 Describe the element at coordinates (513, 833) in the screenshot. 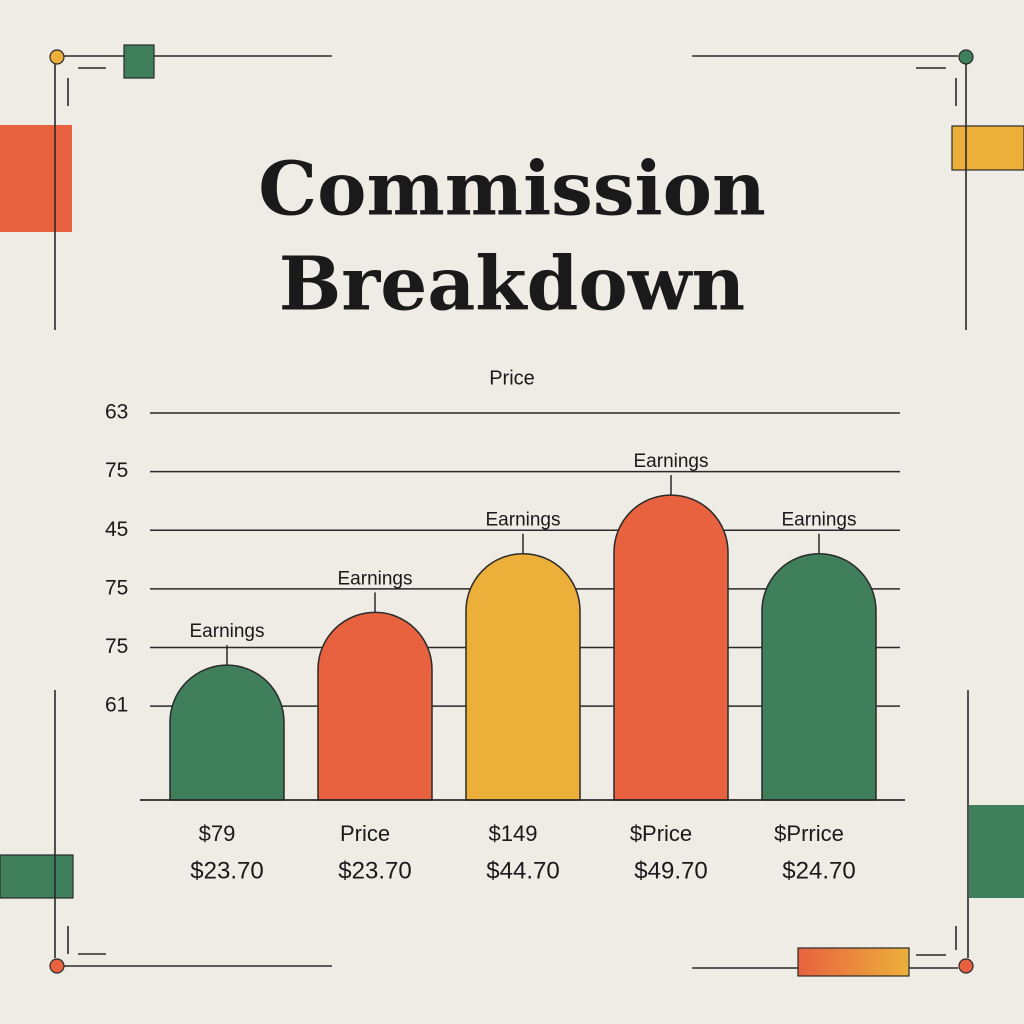

I see `x-tick-label: $149` at that location.